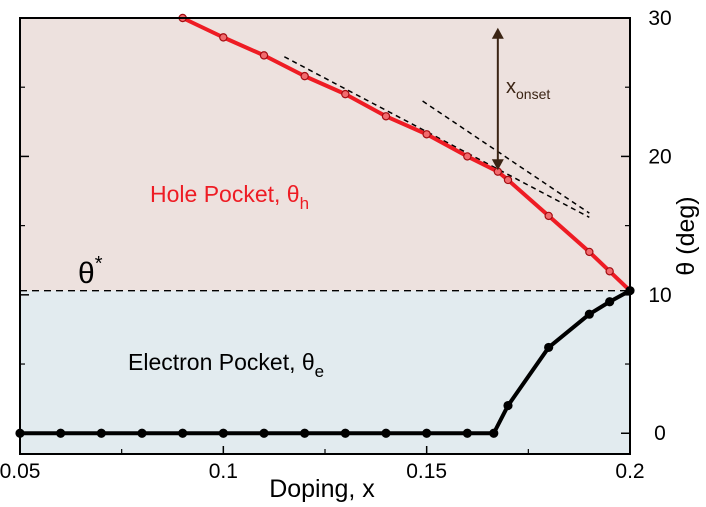  Describe the element at coordinates (225, 194) in the screenshot. I see `hole-pocket-text: Hole Pocket, θ` at that location.